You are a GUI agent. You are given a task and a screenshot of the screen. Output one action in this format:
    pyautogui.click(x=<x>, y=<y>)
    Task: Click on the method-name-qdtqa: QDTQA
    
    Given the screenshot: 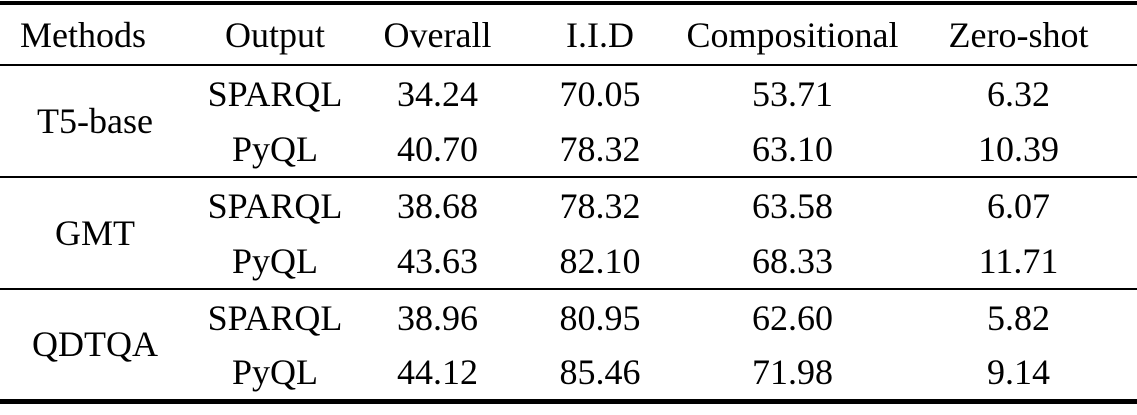 What is the action you would take?
    pyautogui.click(x=95, y=344)
    